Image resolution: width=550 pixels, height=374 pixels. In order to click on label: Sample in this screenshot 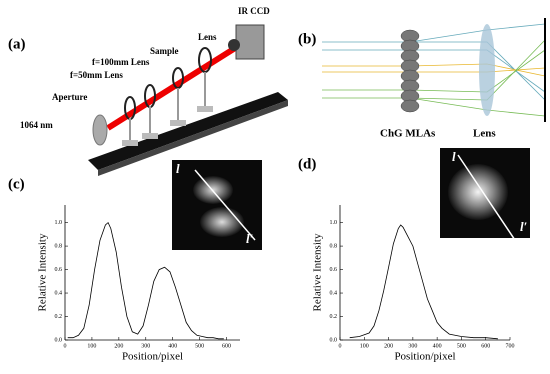, I will do `click(164, 51)`.